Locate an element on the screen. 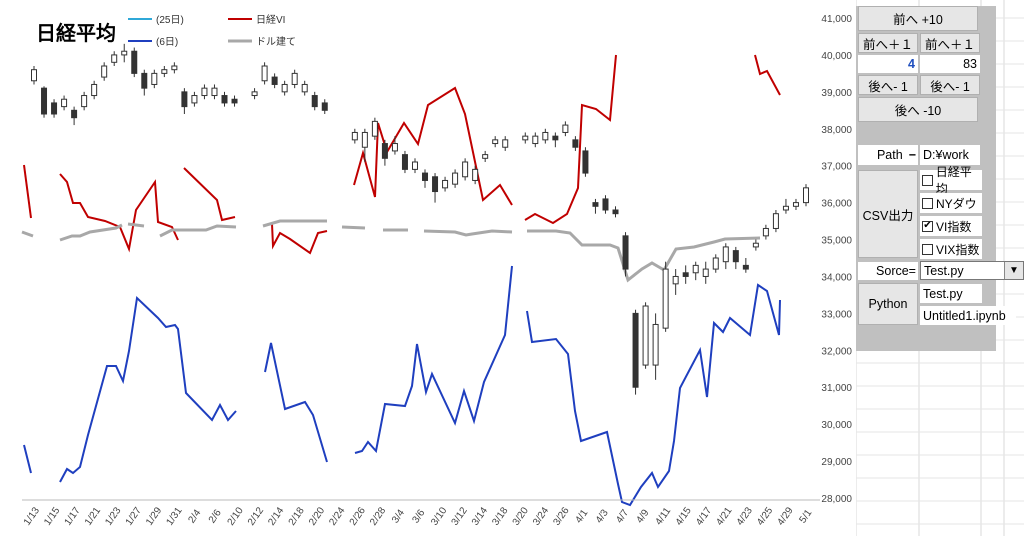 The image size is (1024, 536). checkbox-nikkei-box is located at coordinates (927, 180).